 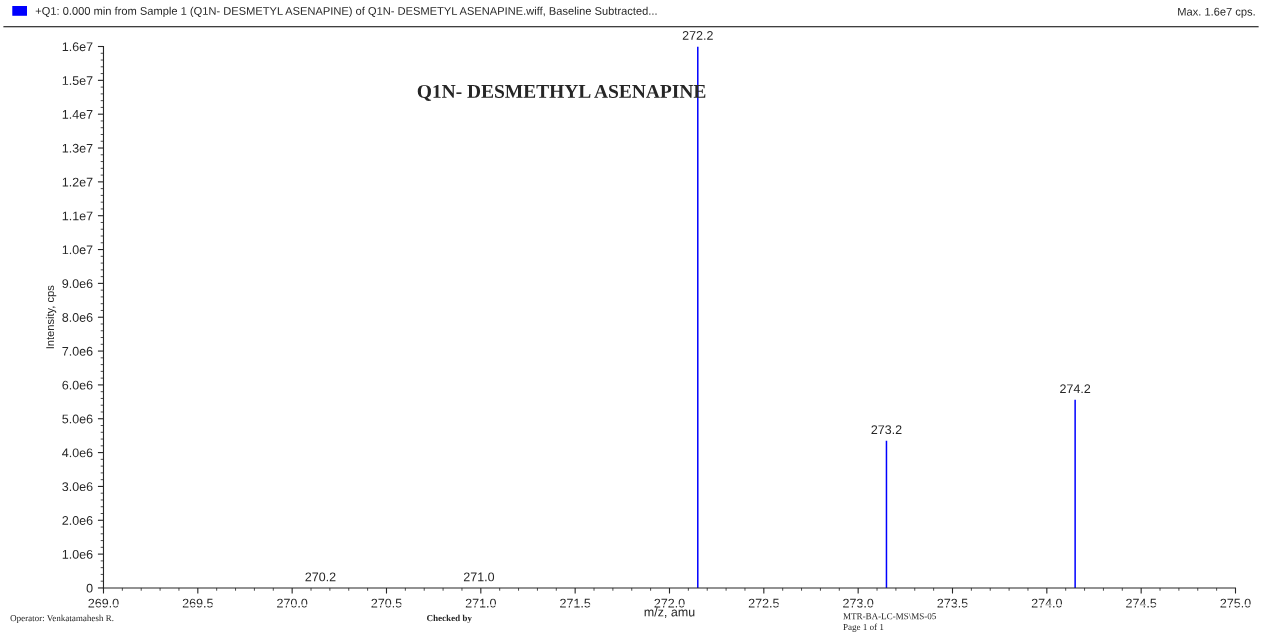 I want to click on y-tick-label: 4.0e6, so click(x=77, y=453).